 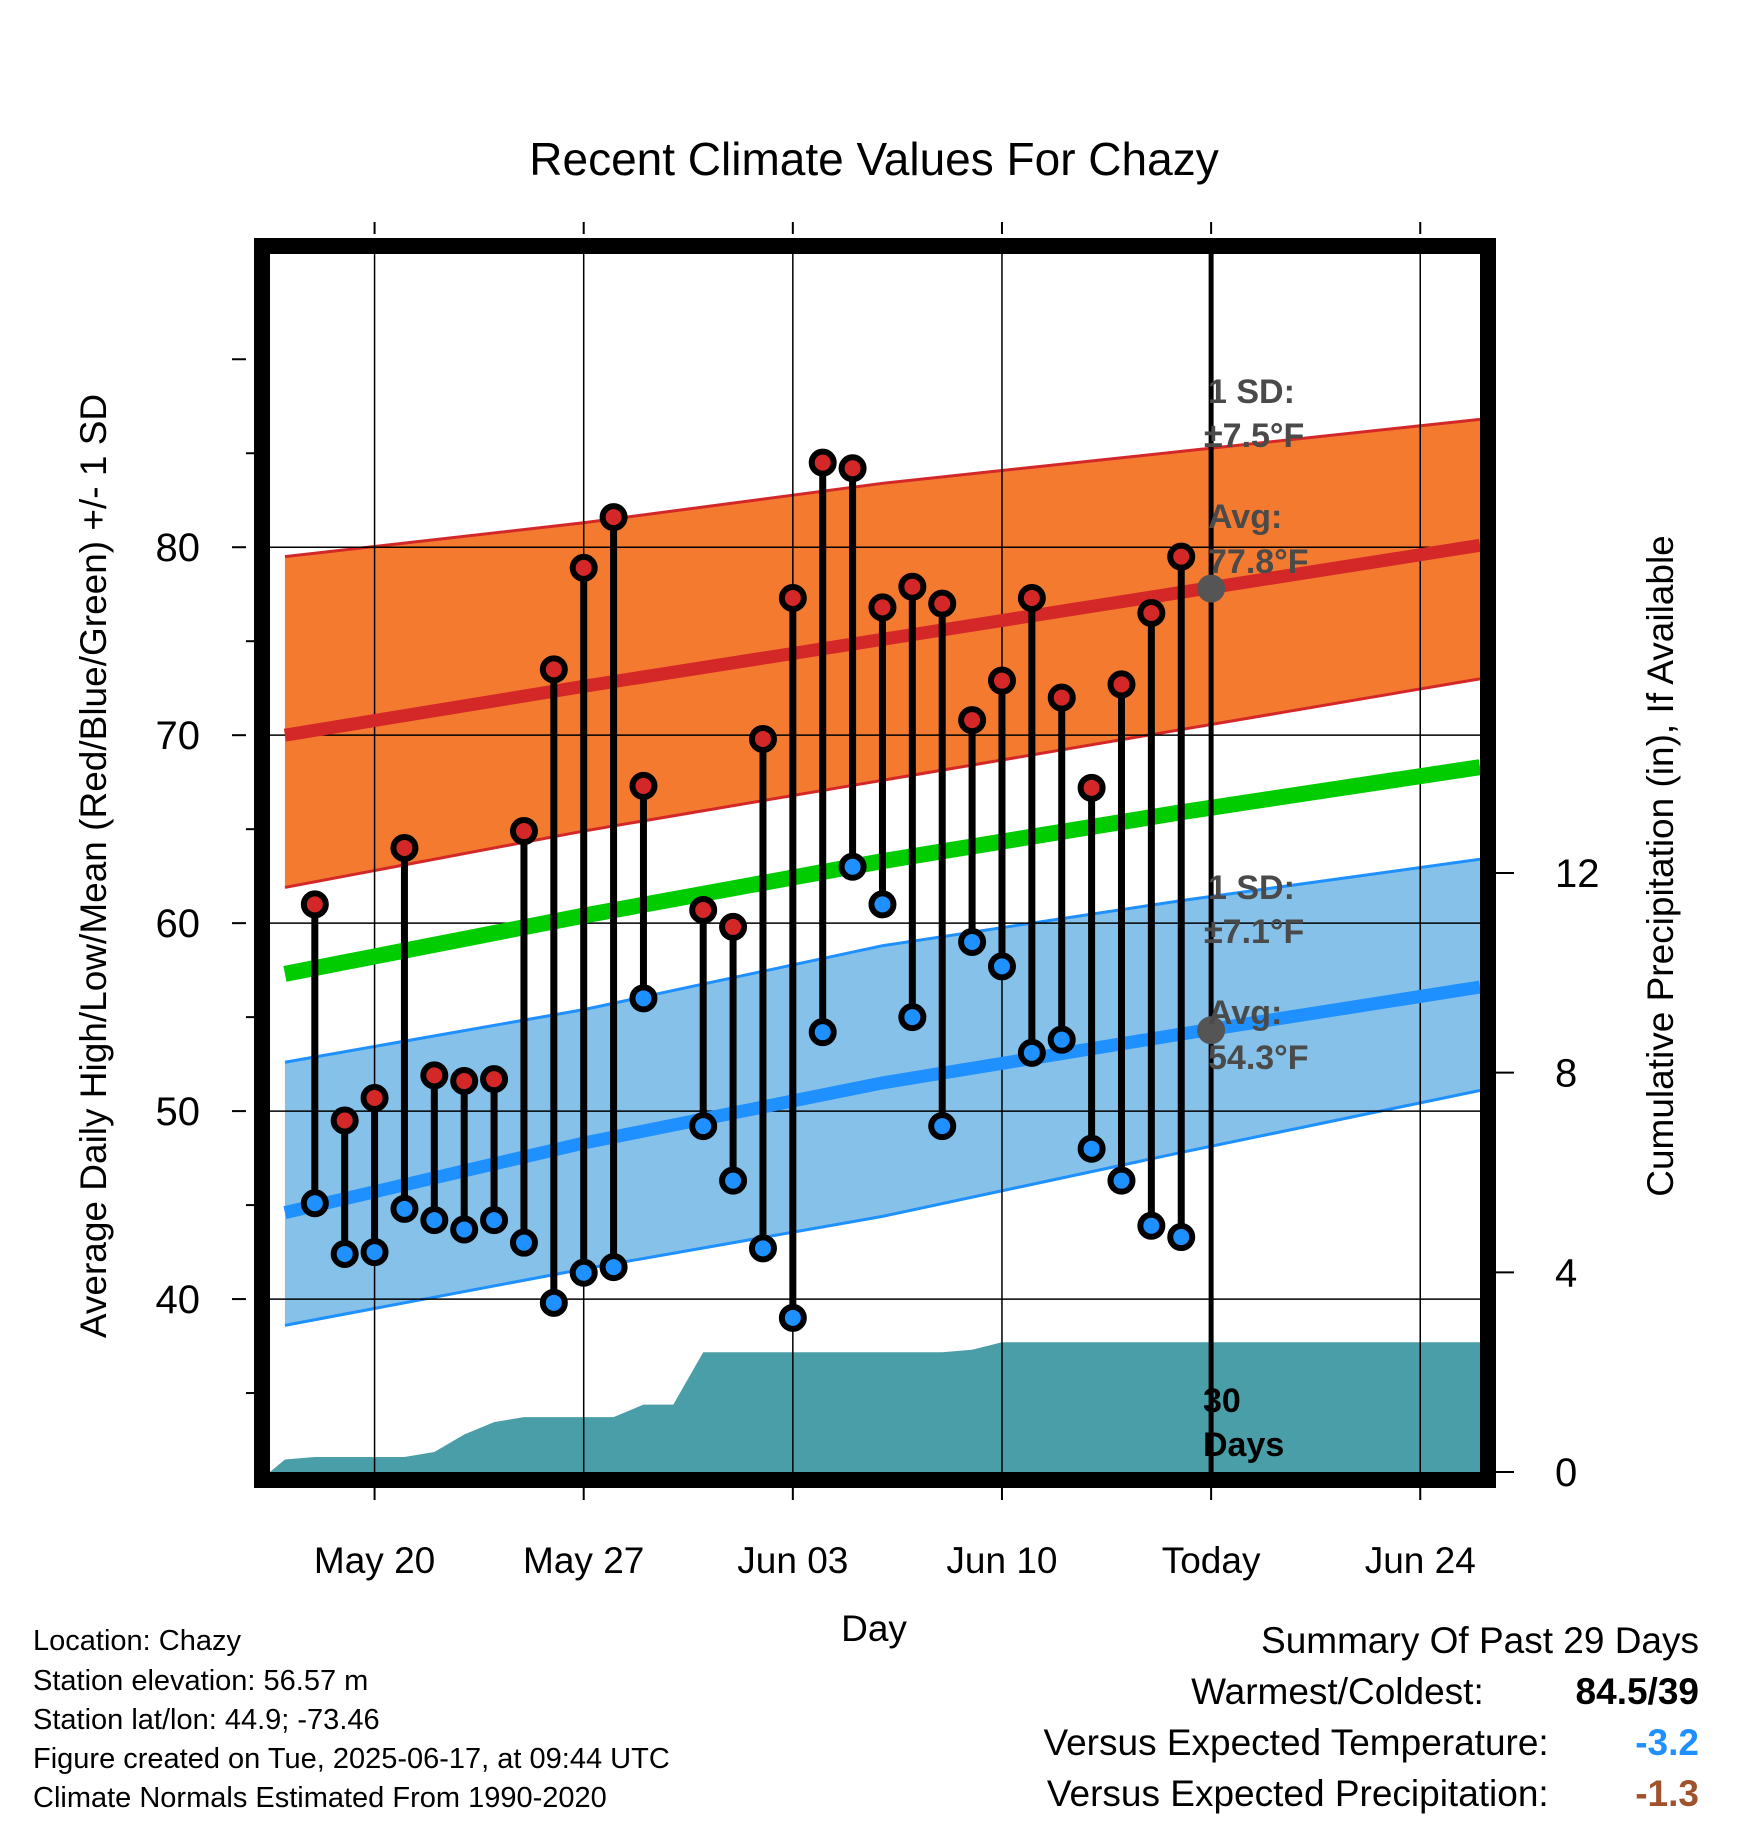 What do you see at coordinates (1667, 1742) in the screenshot?
I see `temp-anomaly-value: -3.2` at bounding box center [1667, 1742].